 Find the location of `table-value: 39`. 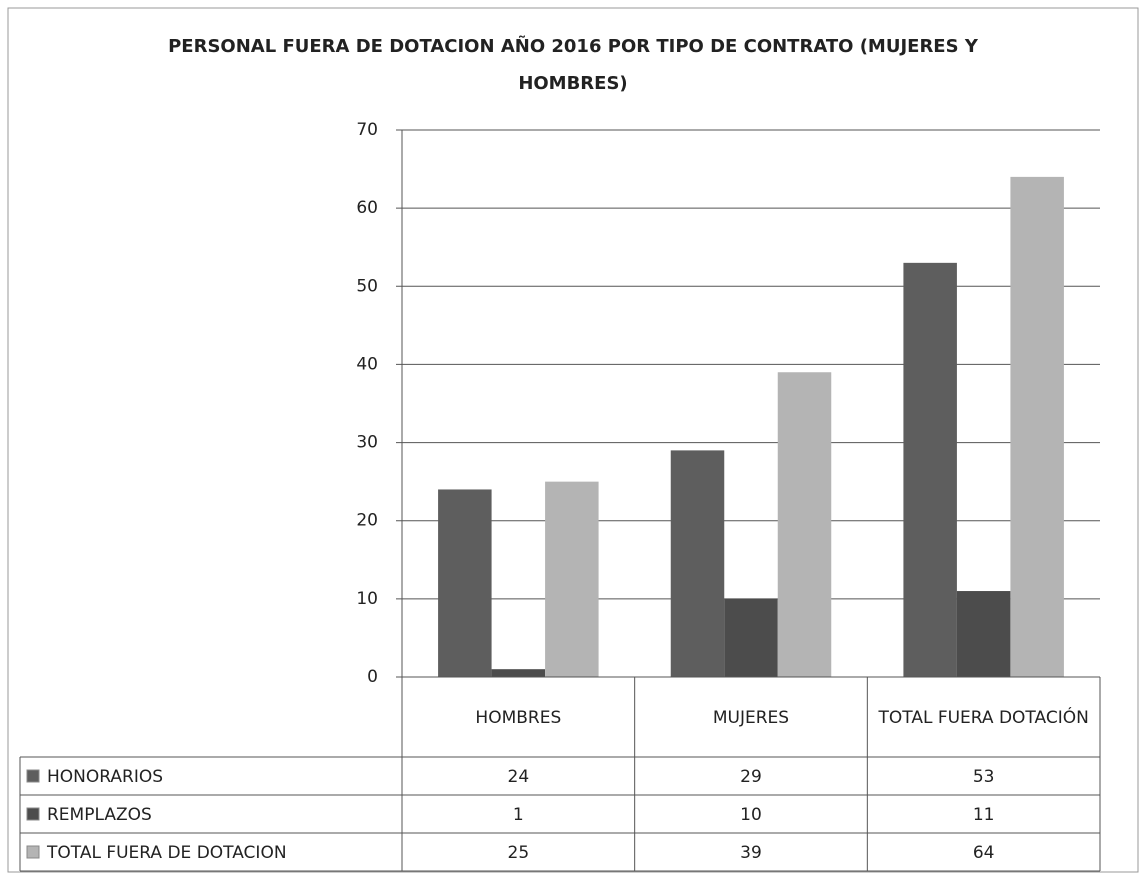

table-value: 39 is located at coordinates (751, 853).